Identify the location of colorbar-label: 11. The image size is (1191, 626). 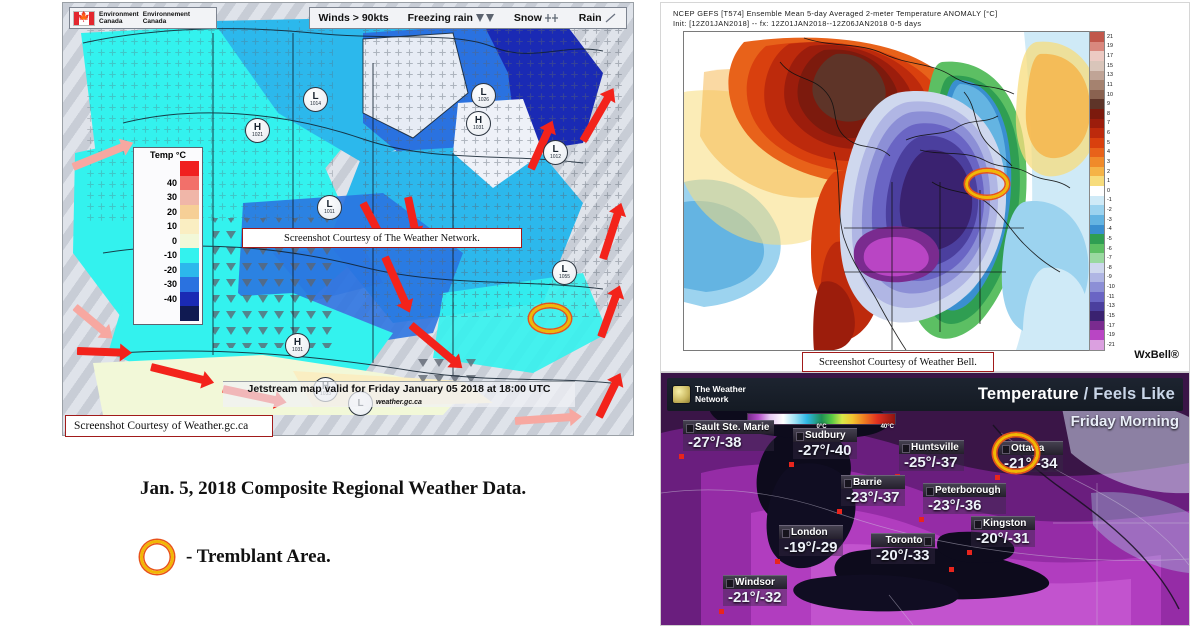
(1110, 84).